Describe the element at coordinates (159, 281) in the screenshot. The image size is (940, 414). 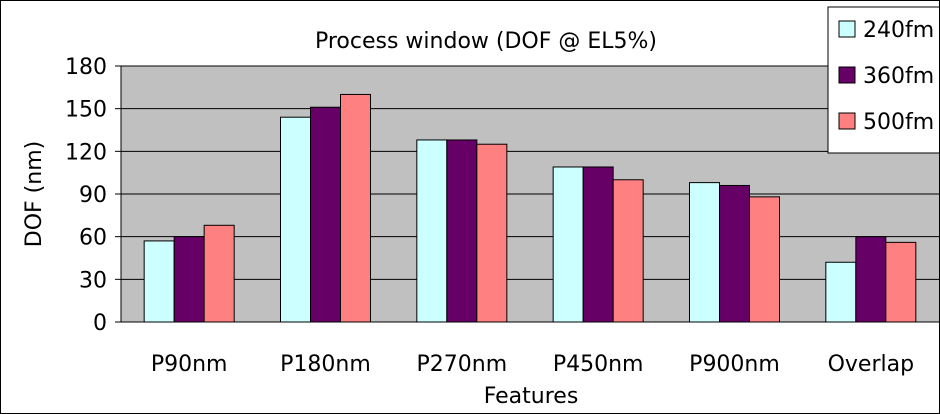
I see `bar-240fm-P90nm` at that location.